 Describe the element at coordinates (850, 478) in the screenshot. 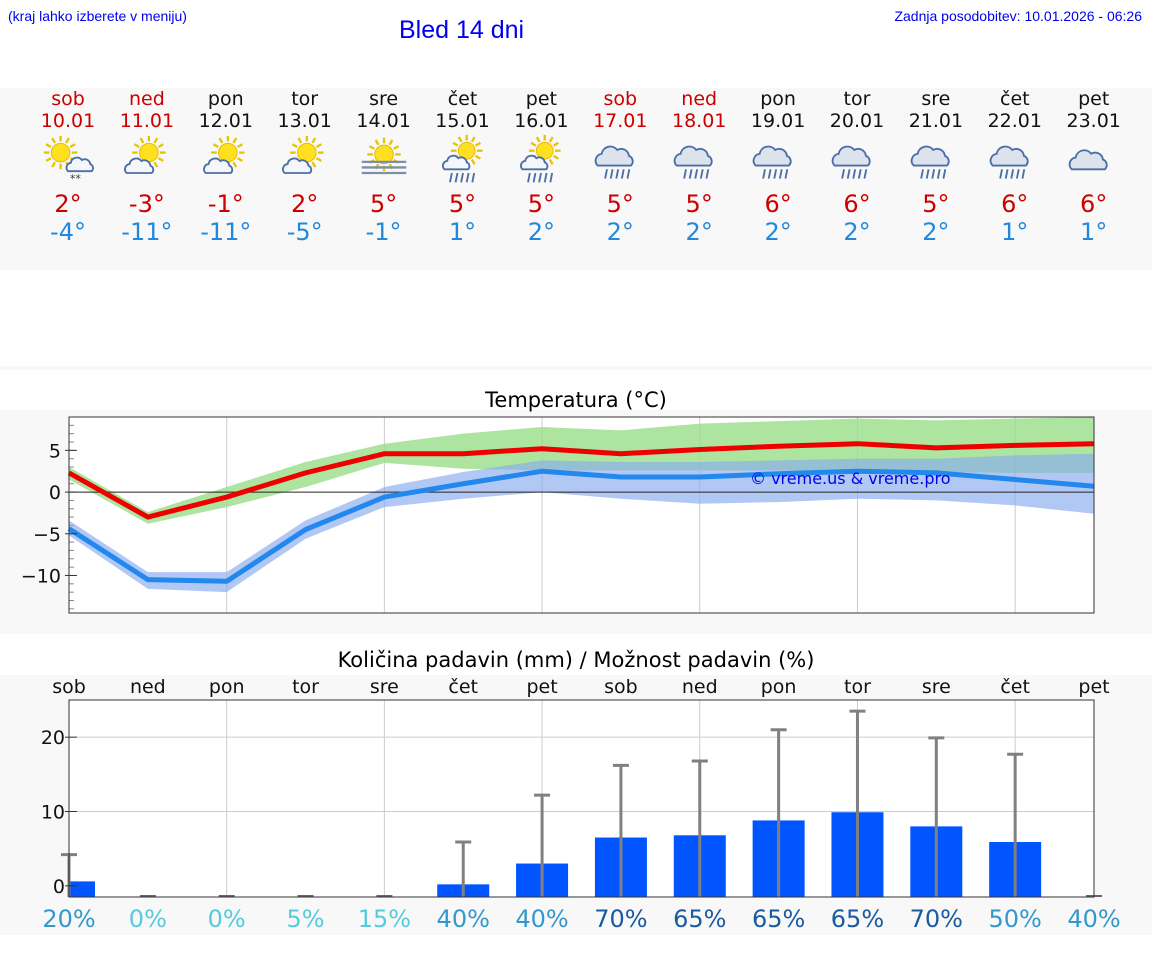

I see `watermark: © vreme.us & vreme.pro` at that location.